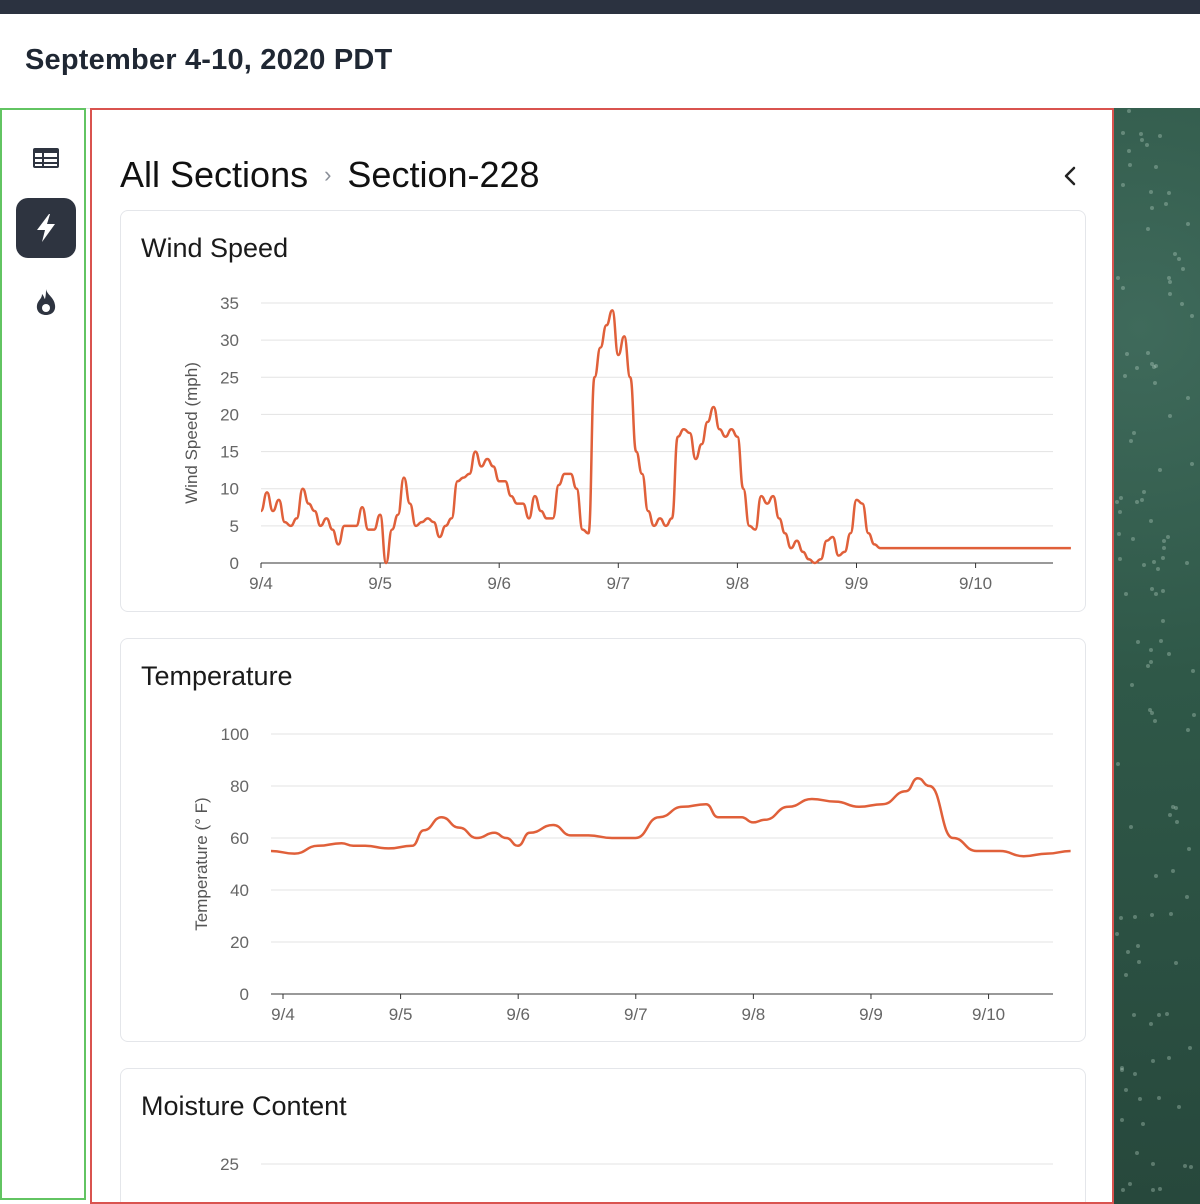  I want to click on chevron-left-icon, so click(1070, 176).